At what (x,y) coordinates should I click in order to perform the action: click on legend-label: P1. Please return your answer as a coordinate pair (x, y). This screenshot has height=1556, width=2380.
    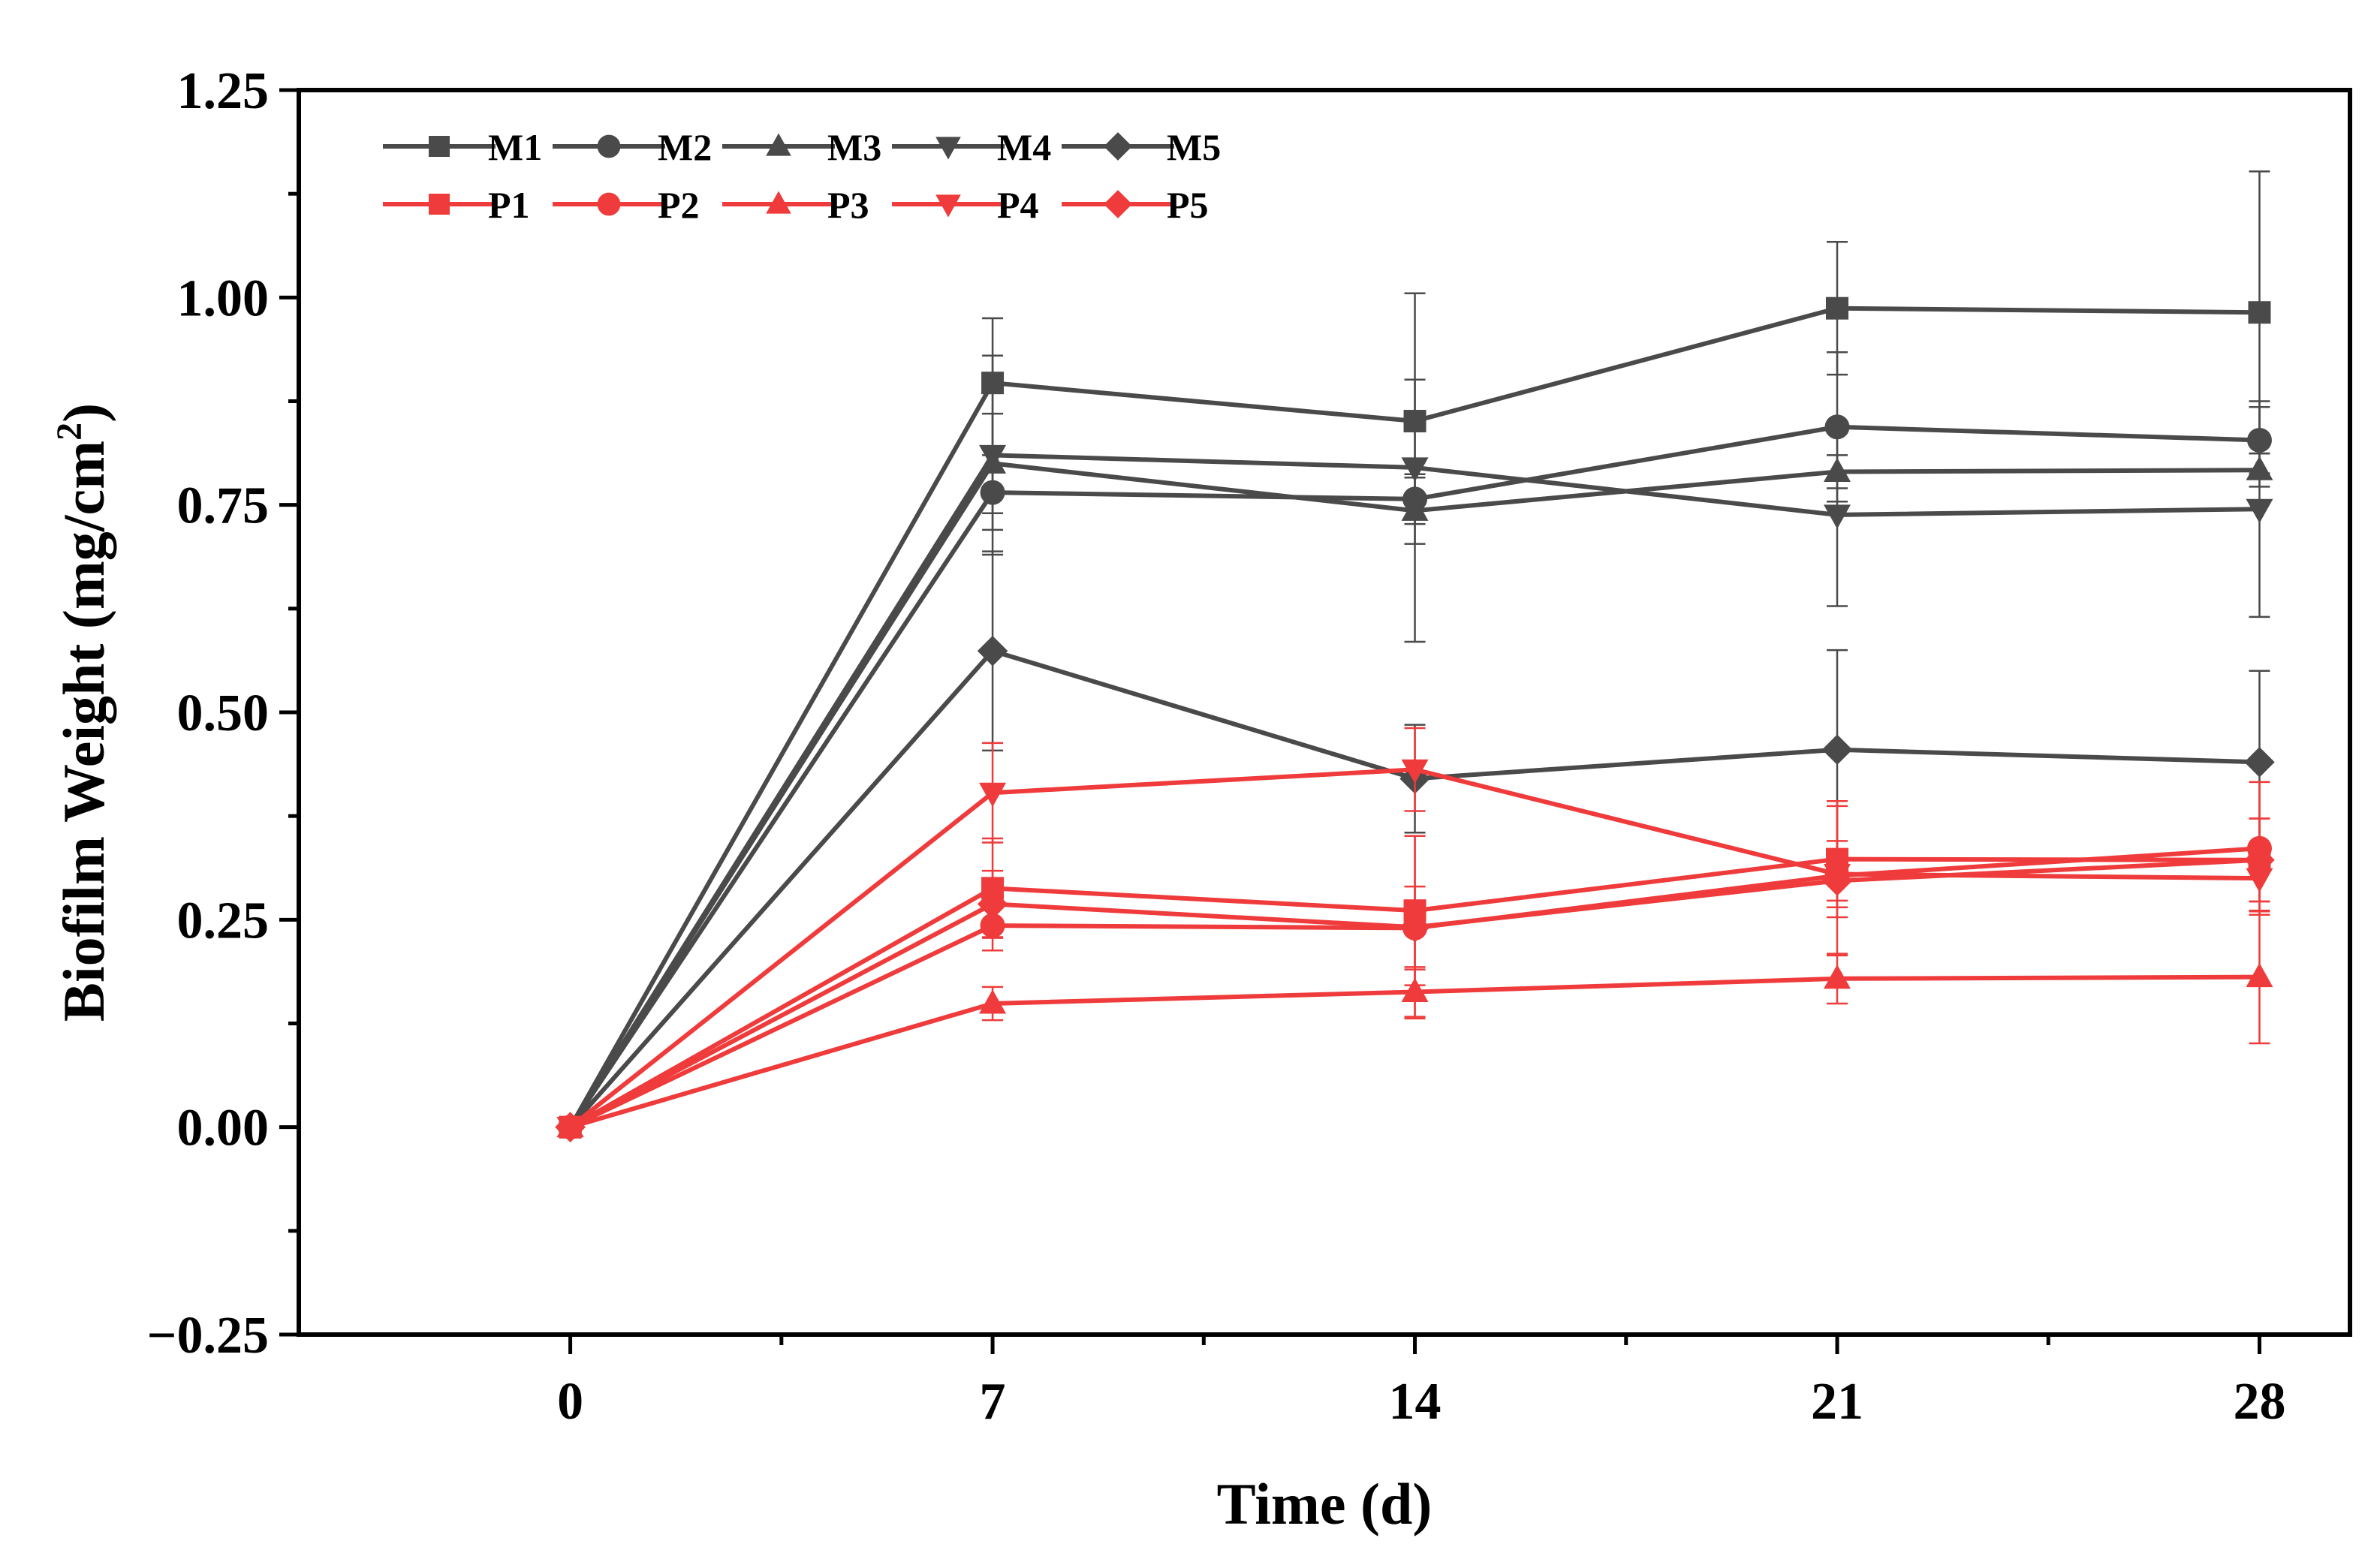
    Looking at the image, I should click on (509, 205).